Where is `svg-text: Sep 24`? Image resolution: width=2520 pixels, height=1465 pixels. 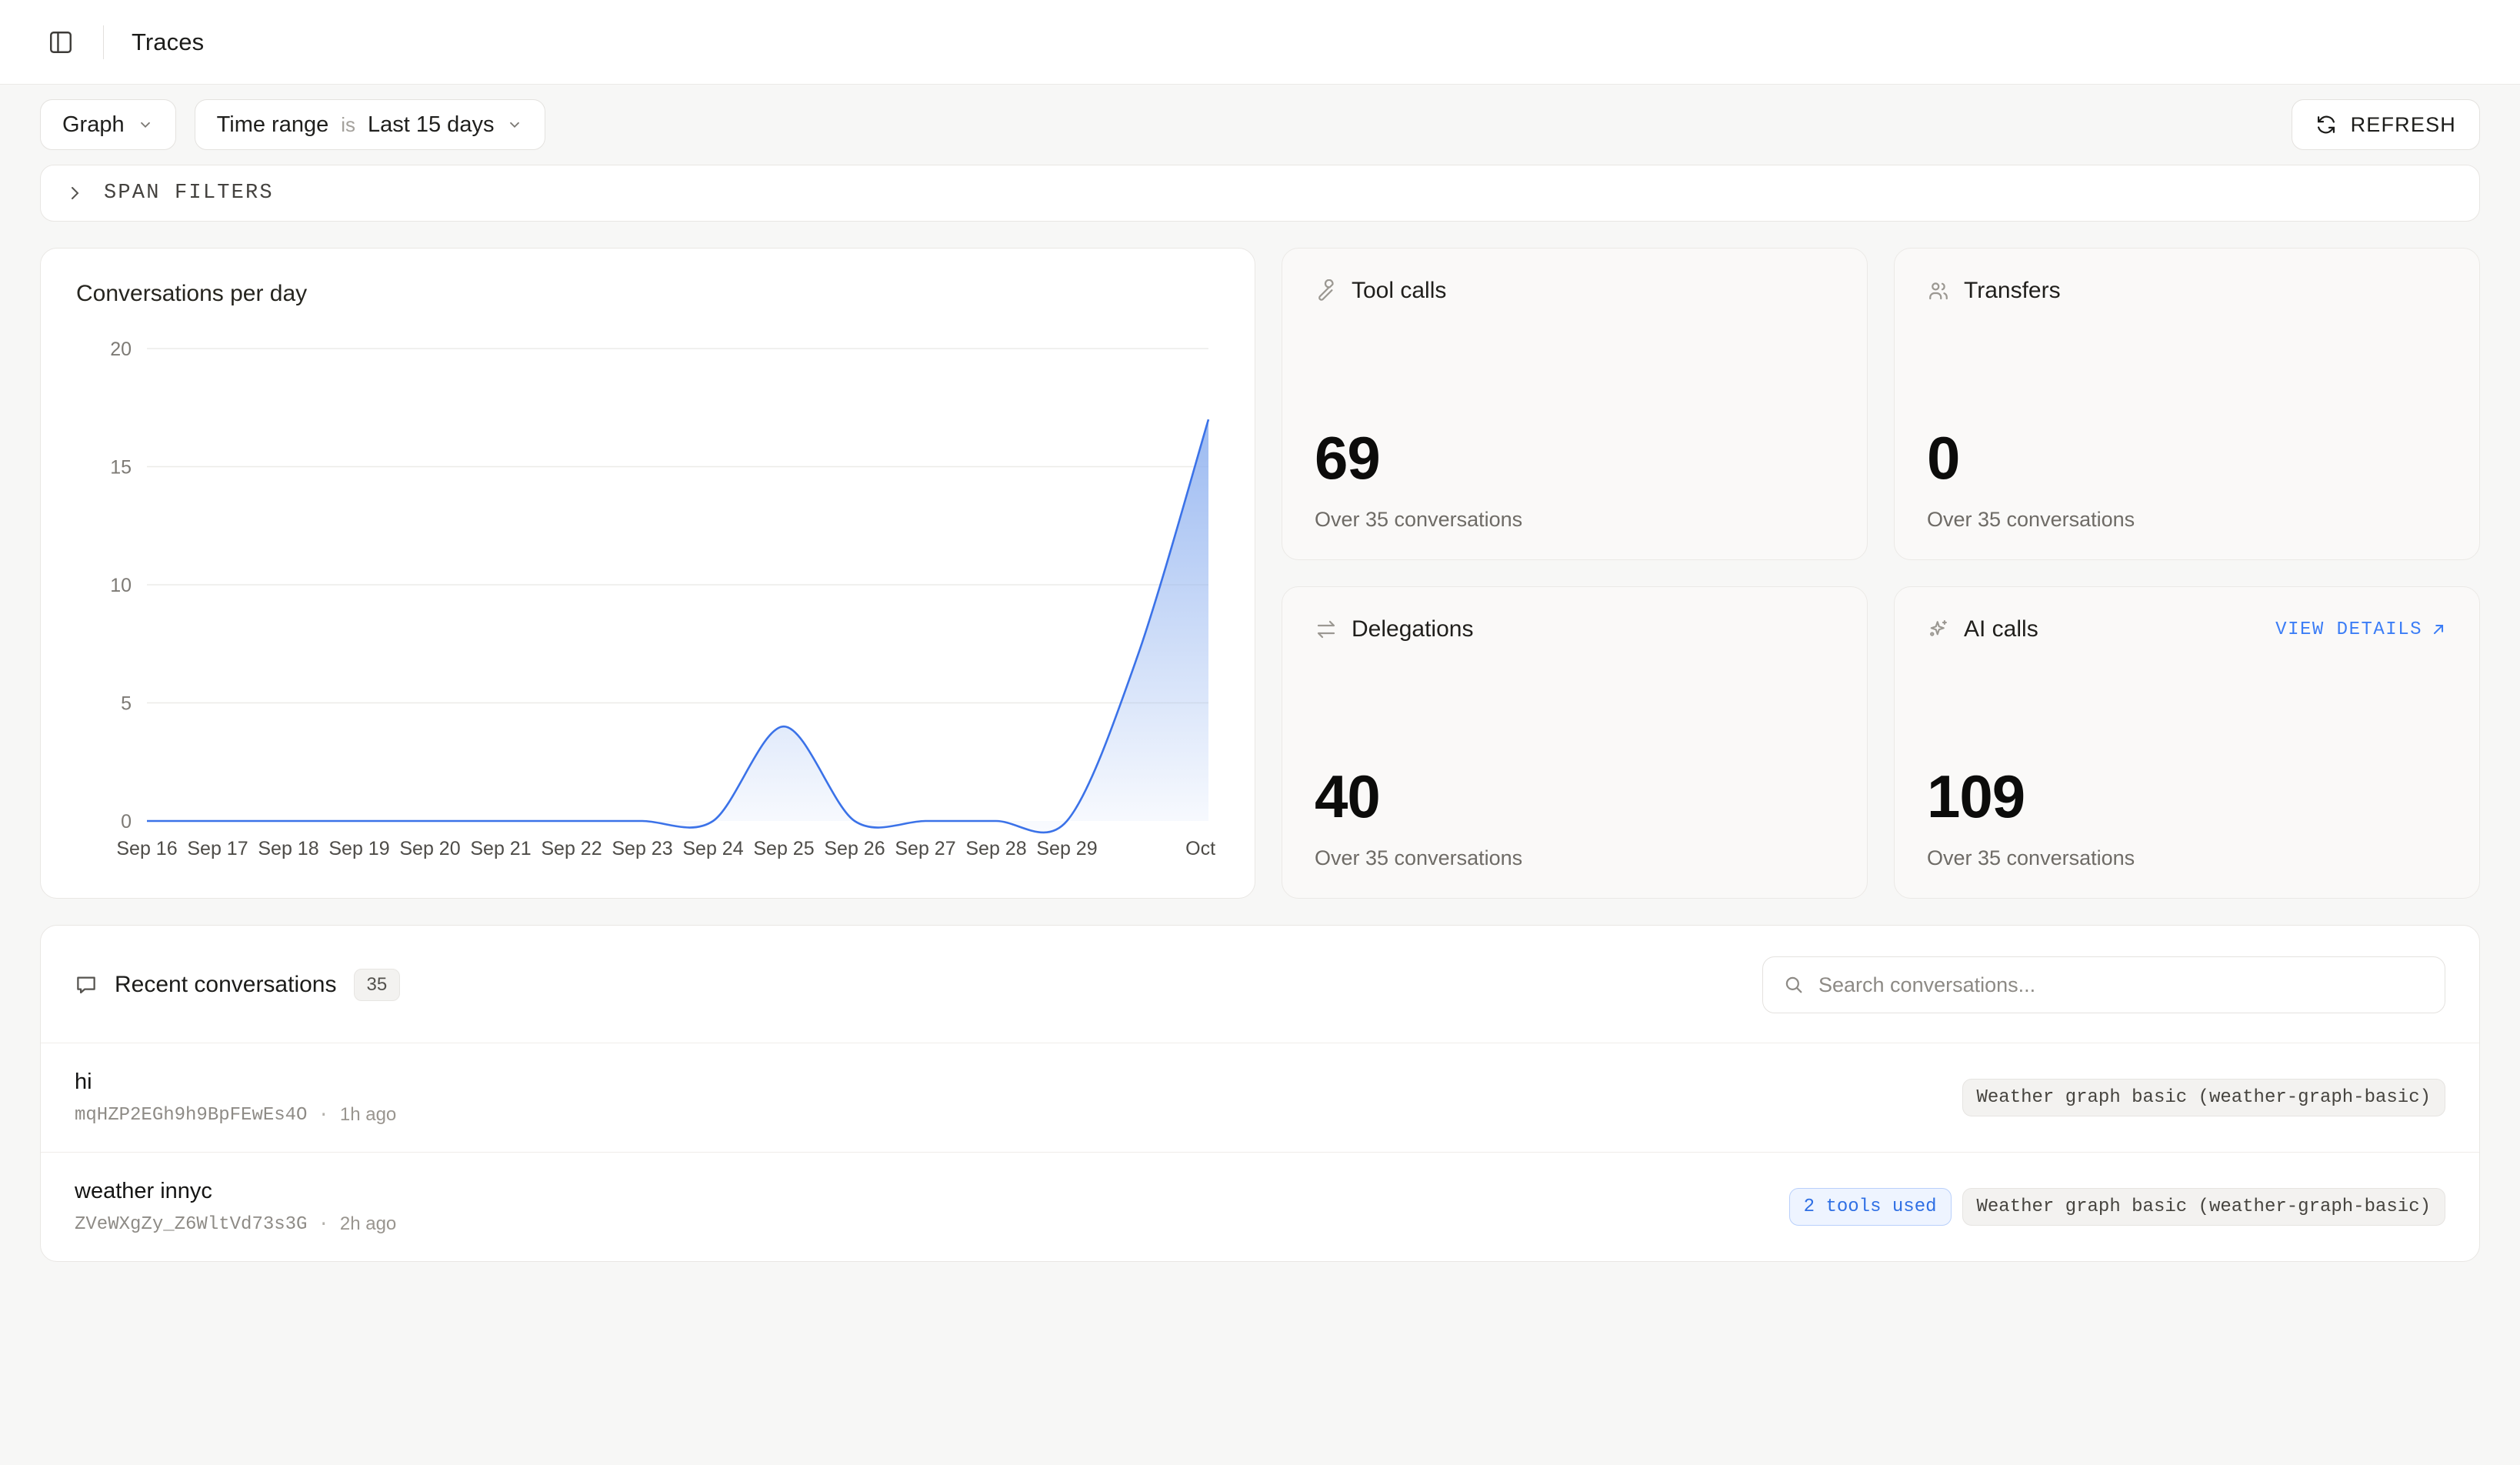
svg-text: Sep 24 is located at coordinates (712, 849).